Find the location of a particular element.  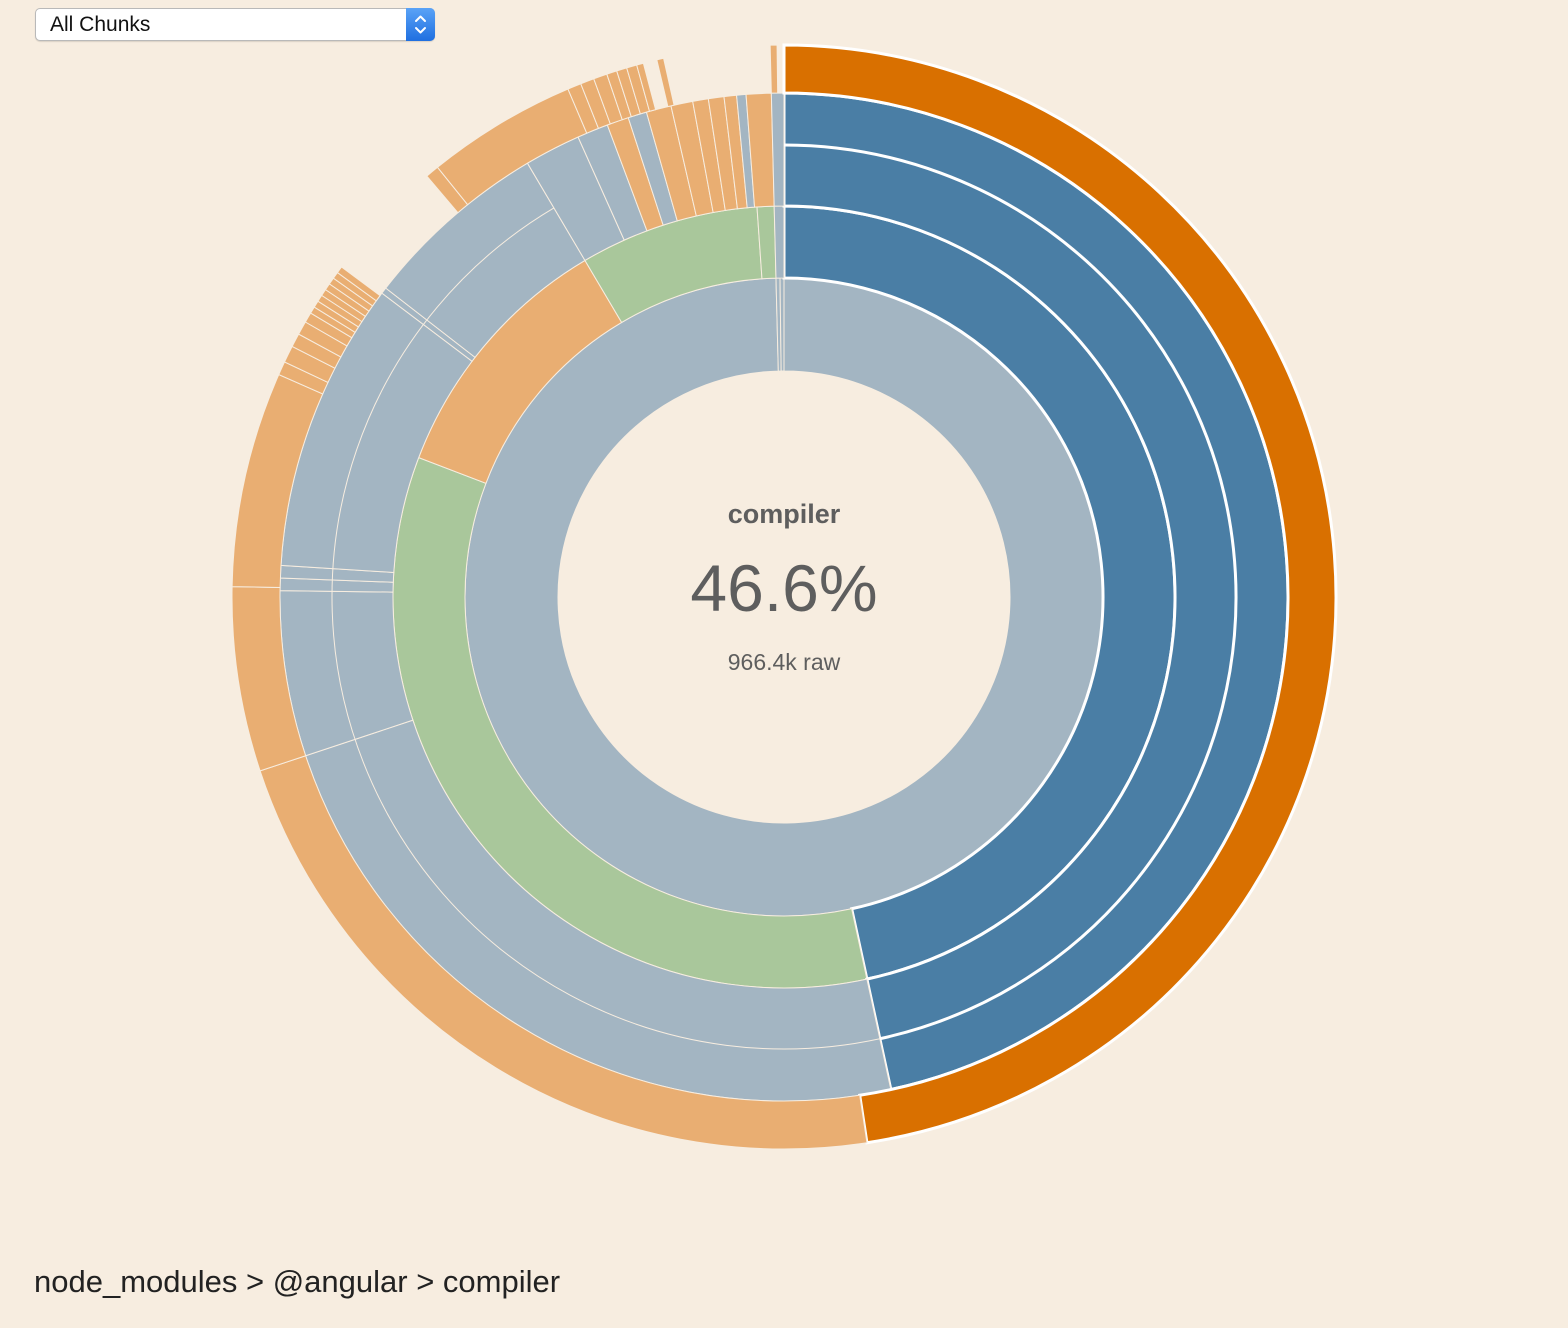

center-raw-size: 966.4k raw is located at coordinates (784, 662).